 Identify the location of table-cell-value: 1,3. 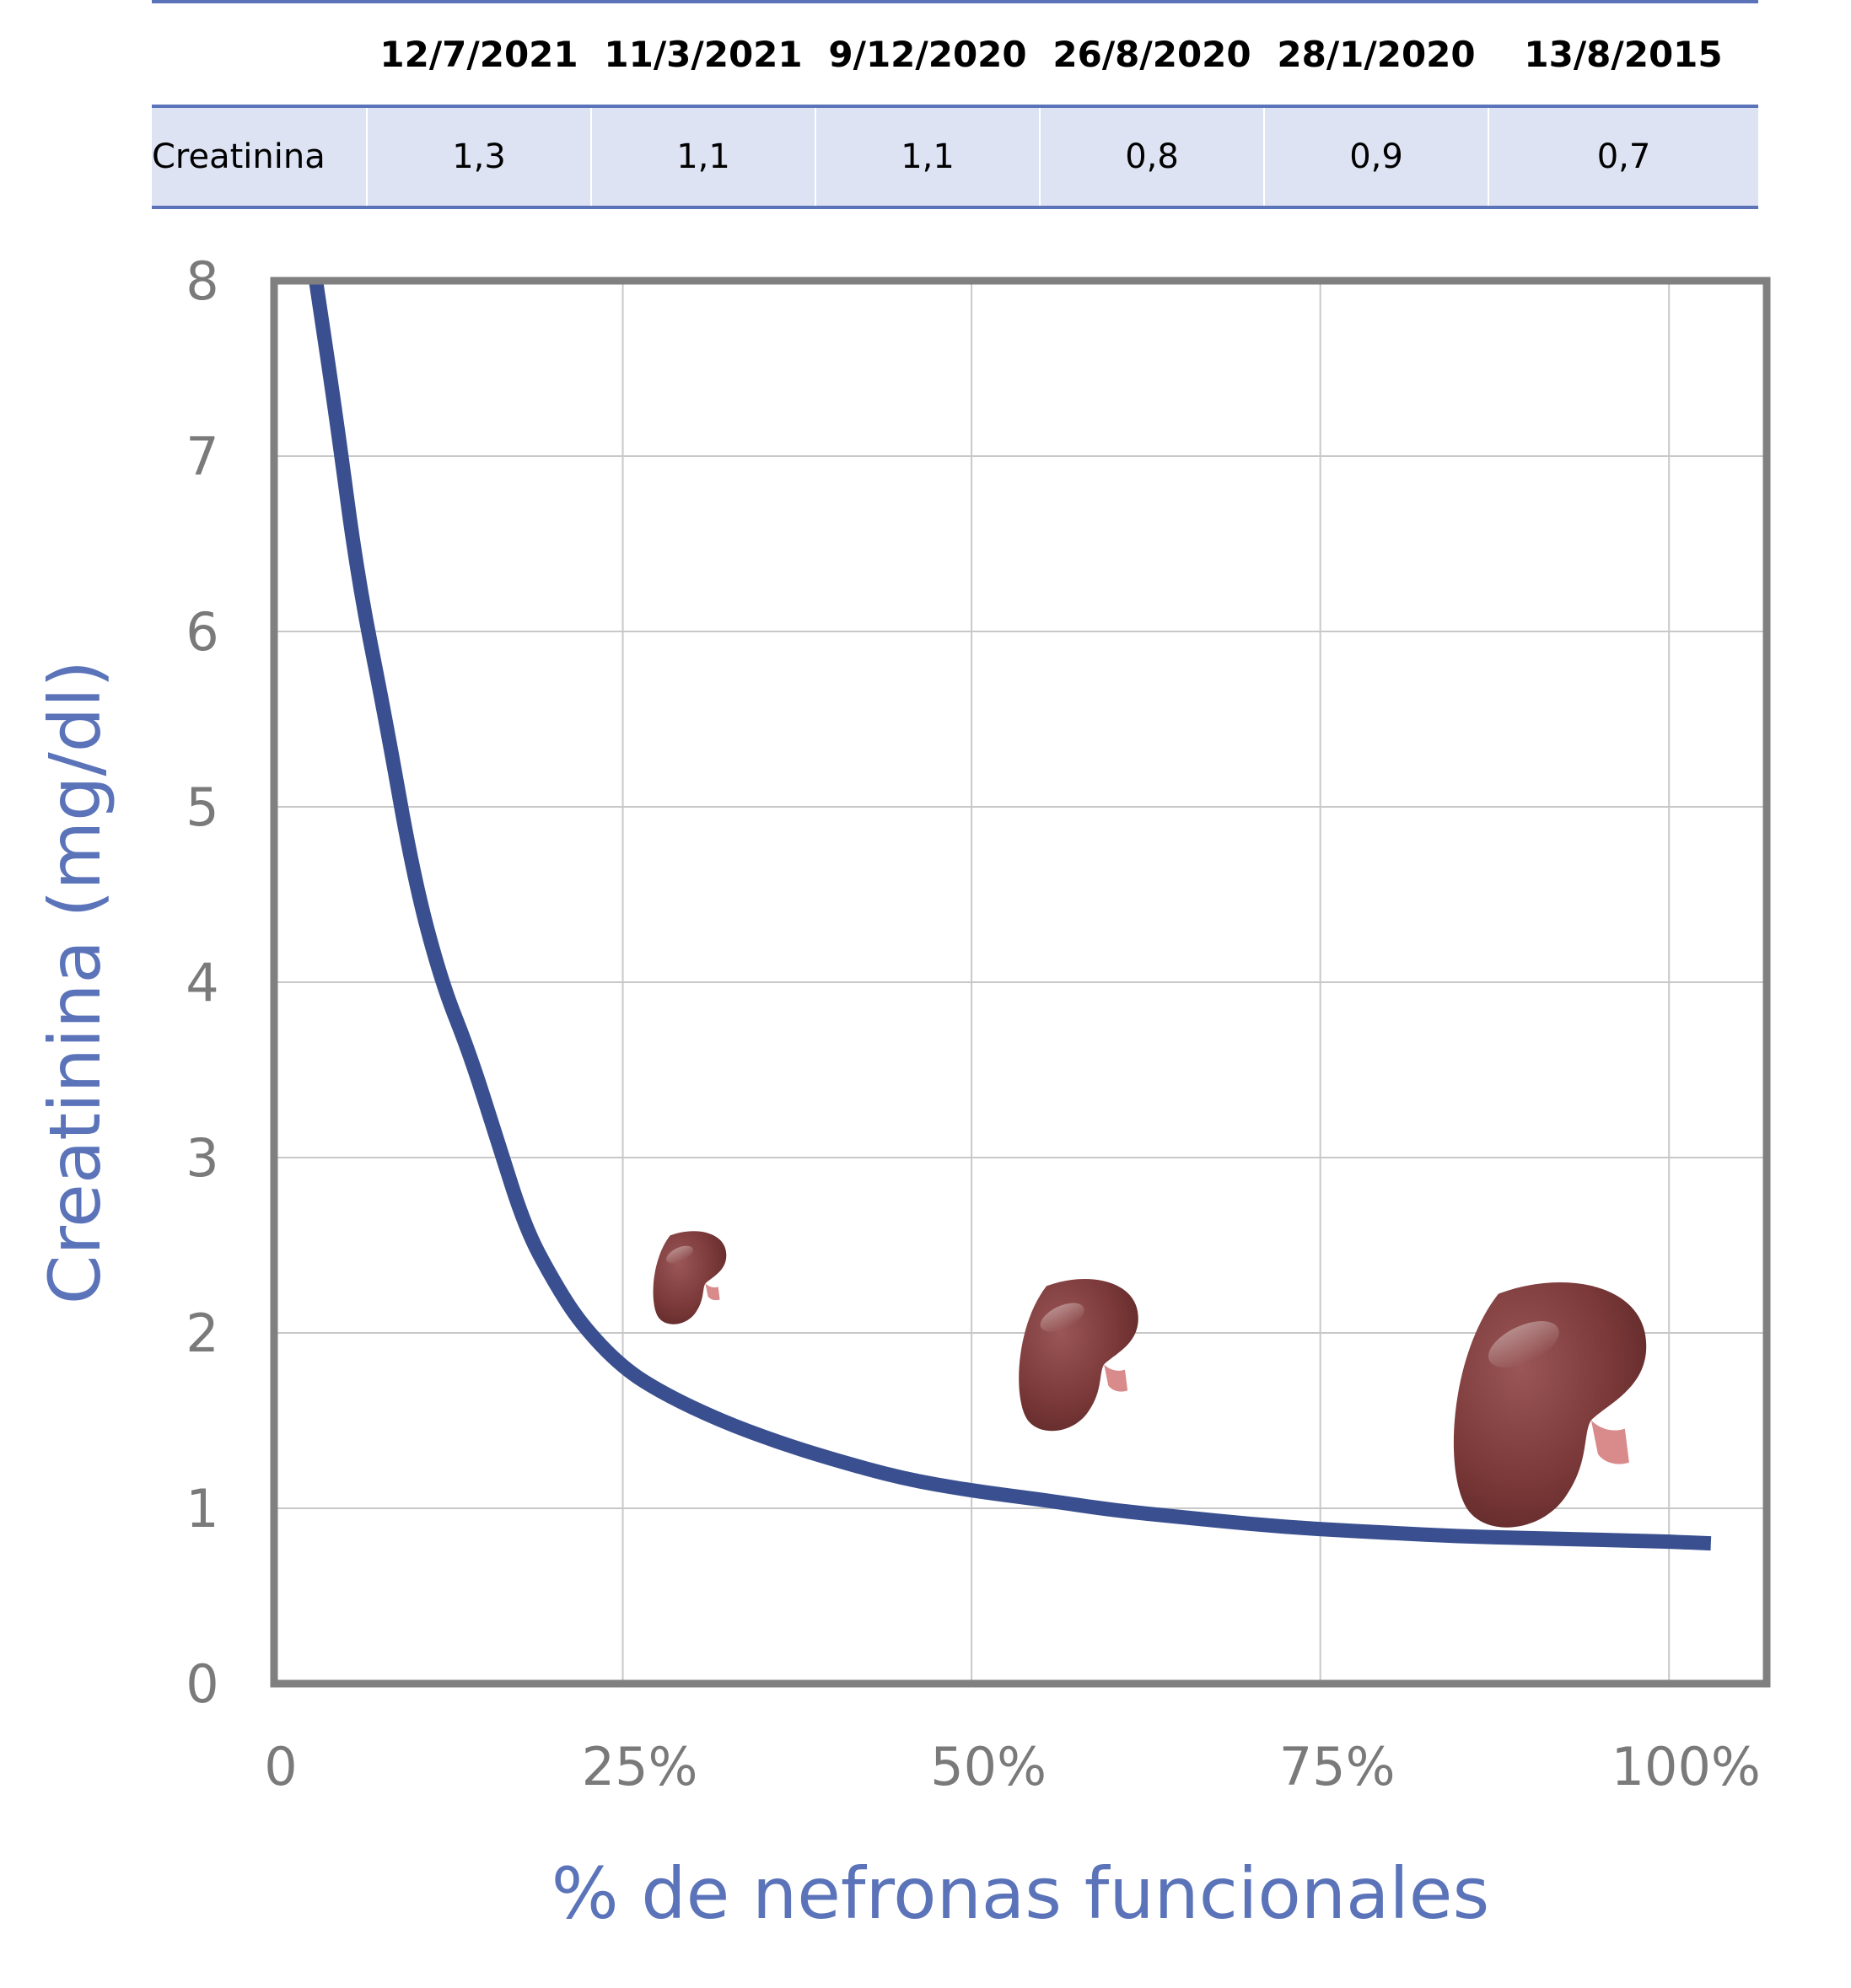
(478, 157).